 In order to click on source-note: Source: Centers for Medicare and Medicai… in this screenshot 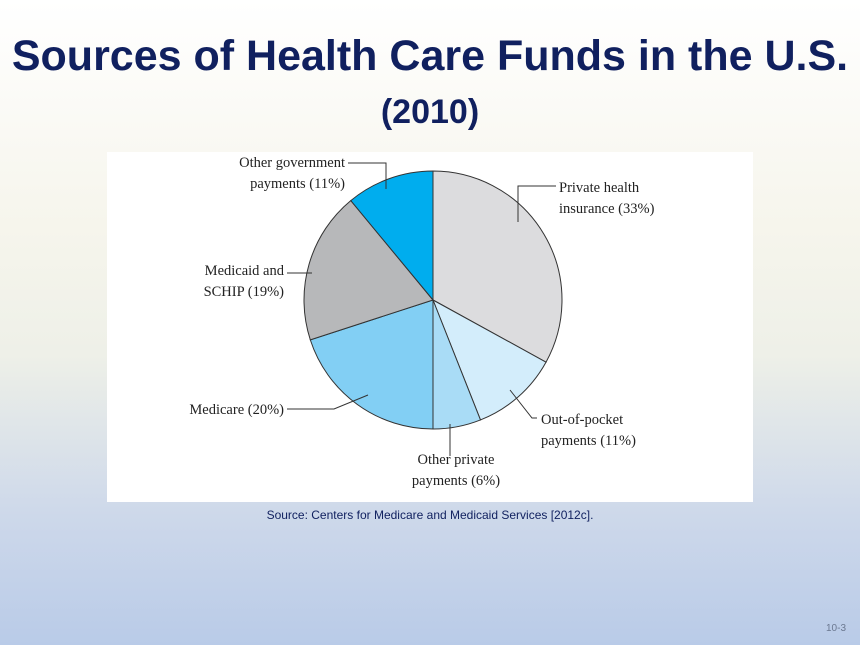, I will do `click(430, 515)`.